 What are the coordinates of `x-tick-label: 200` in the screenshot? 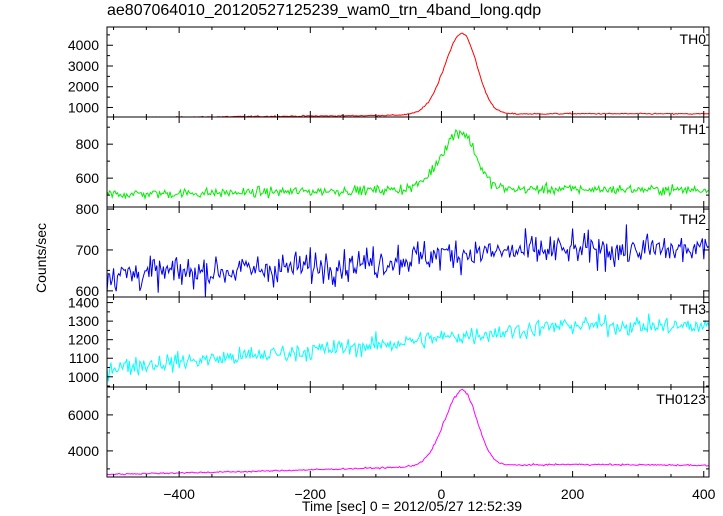 It's located at (573, 494).